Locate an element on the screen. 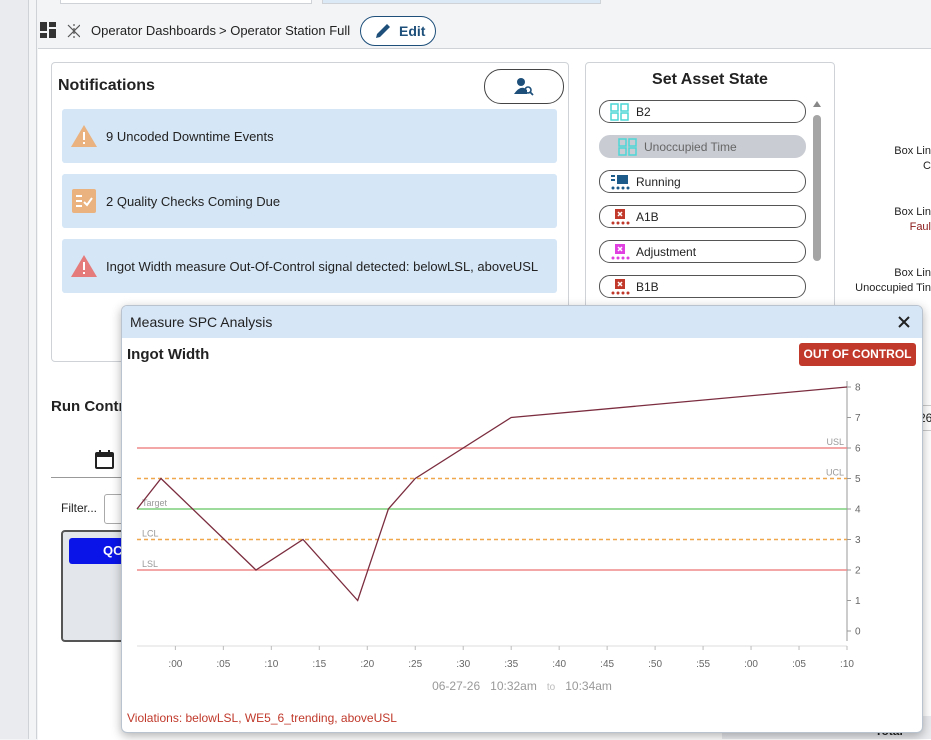 The image size is (931, 740). y-tick-label: 6 is located at coordinates (858, 449).